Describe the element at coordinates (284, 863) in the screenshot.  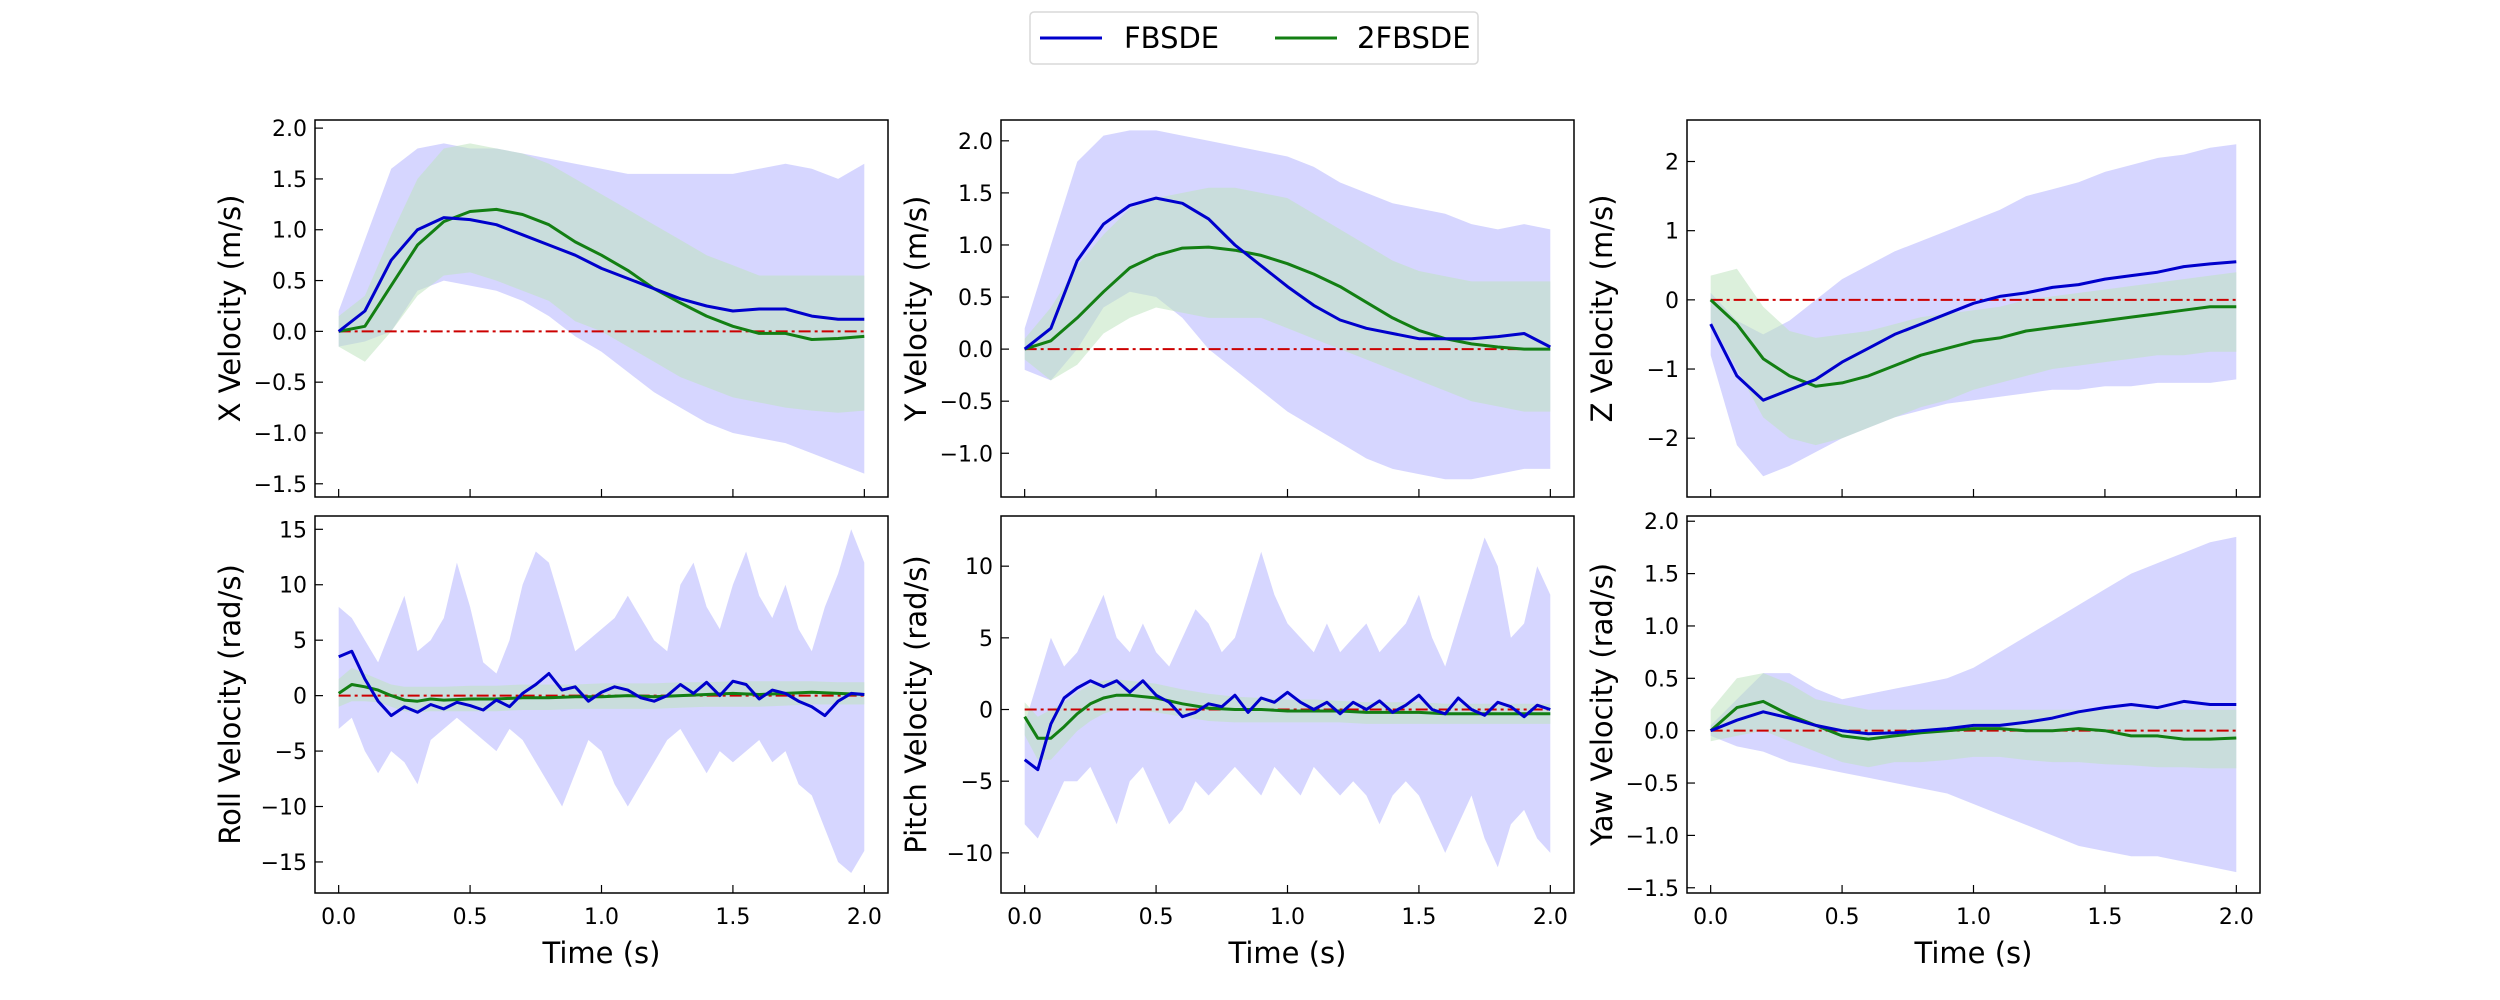
I see `y-tick-label: −15` at that location.